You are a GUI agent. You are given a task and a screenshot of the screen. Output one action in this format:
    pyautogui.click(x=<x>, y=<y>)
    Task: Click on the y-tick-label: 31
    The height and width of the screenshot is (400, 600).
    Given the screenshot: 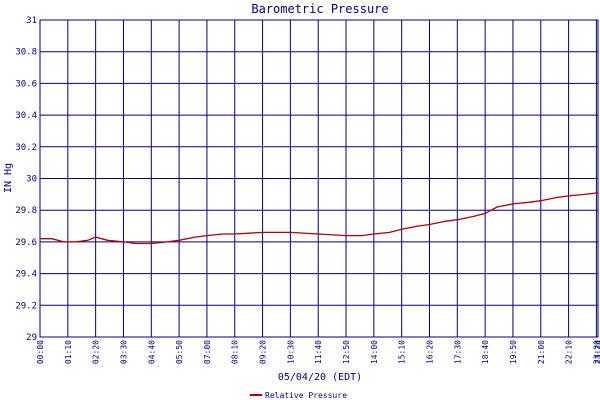 What is the action you would take?
    pyautogui.click(x=31, y=21)
    